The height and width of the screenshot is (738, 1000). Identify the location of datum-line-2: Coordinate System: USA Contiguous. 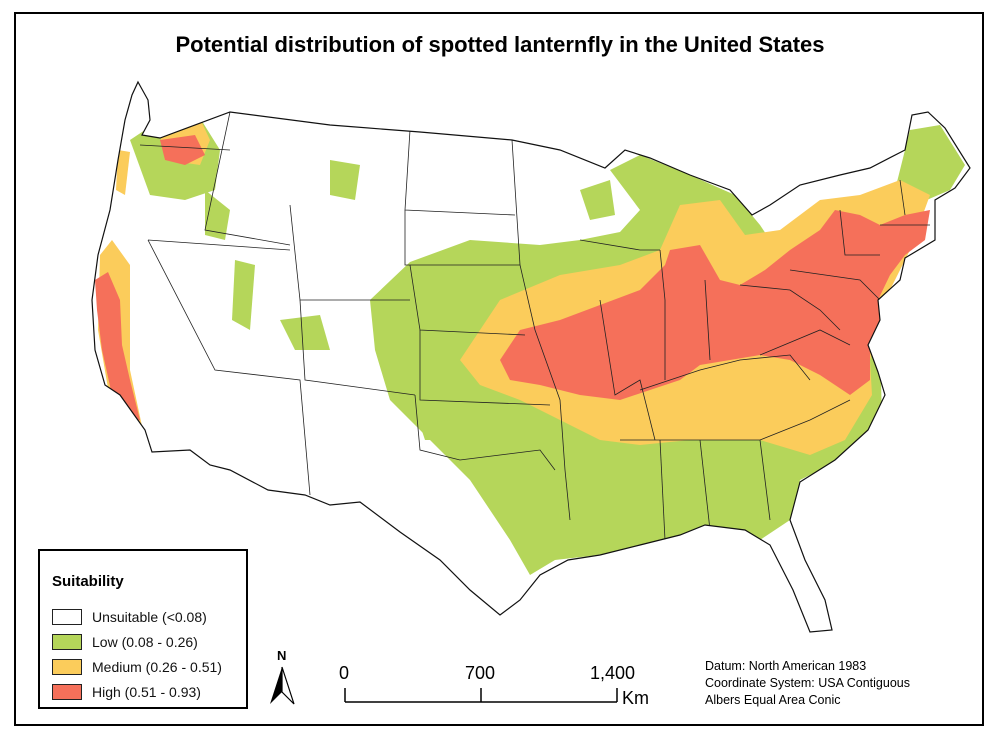
(807, 683).